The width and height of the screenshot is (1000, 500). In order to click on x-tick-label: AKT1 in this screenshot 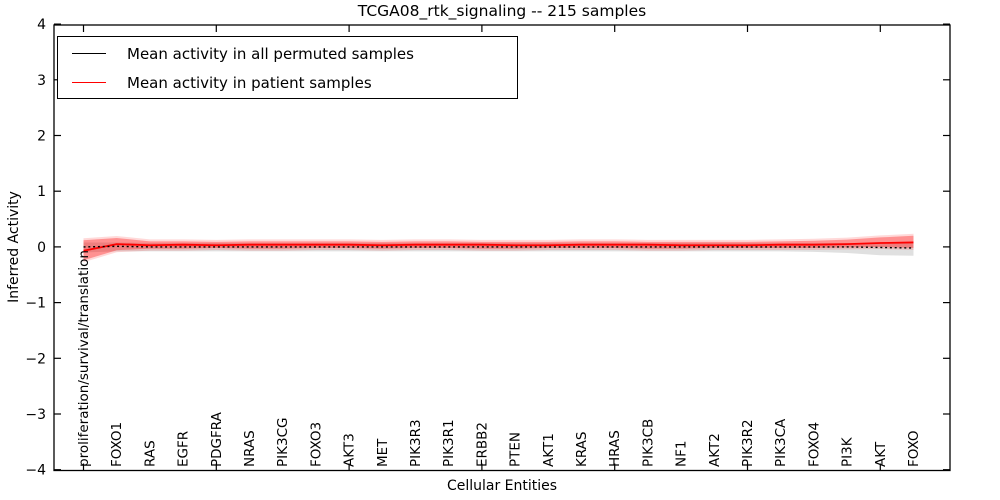, I will do `click(549, 450)`.